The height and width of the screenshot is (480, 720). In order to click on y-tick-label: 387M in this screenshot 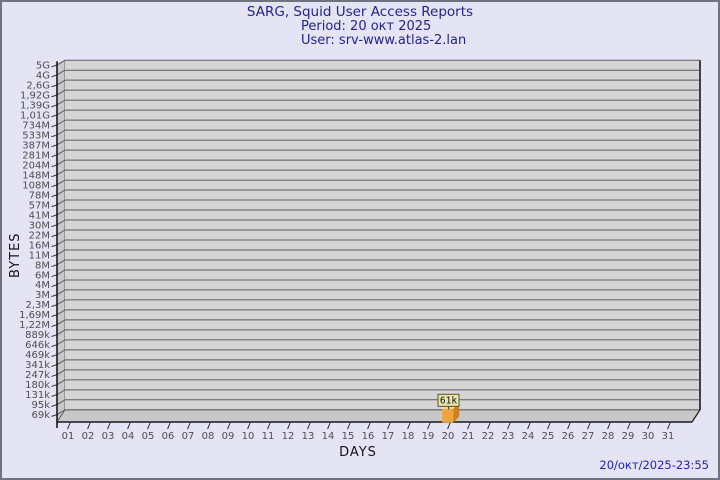, I will do `click(36, 145)`.